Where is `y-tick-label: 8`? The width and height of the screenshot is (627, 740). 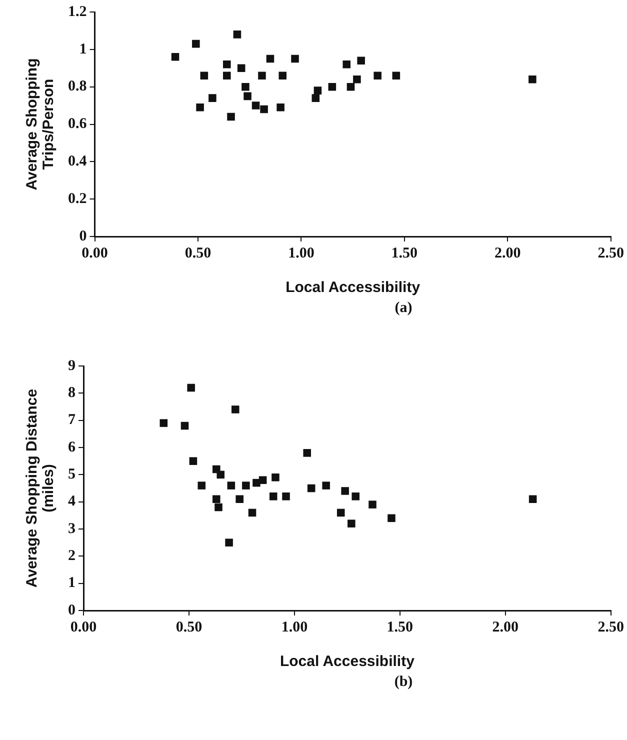 y-tick-label: 8 is located at coordinates (72, 393).